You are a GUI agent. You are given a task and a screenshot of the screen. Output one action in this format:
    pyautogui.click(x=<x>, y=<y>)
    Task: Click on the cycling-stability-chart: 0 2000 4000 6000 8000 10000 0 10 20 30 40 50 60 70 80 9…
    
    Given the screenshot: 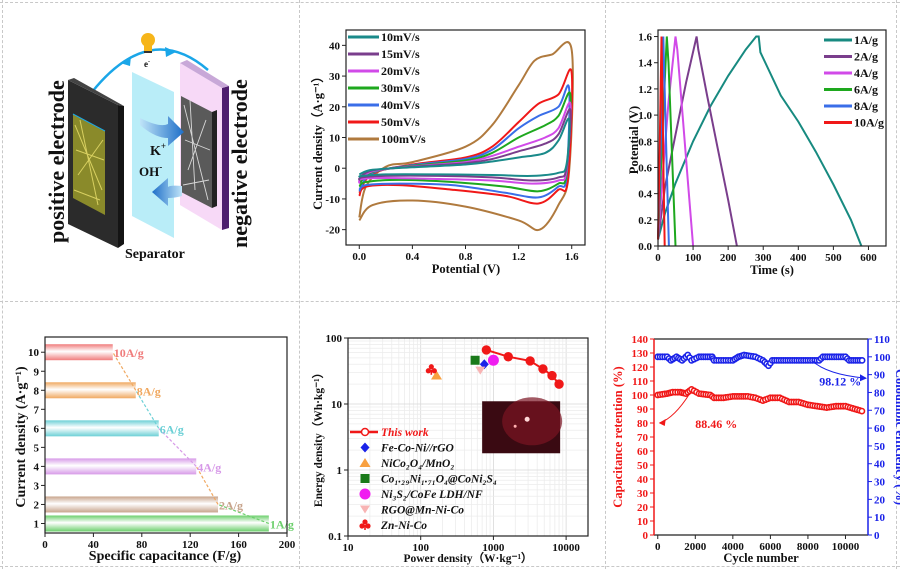 What is the action you would take?
    pyautogui.click(x=755, y=449)
    